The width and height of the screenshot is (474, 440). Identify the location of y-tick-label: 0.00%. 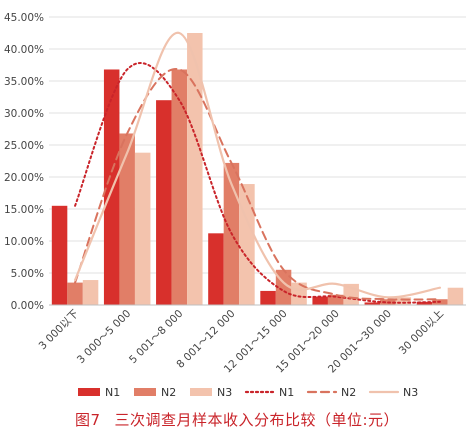
(27, 306).